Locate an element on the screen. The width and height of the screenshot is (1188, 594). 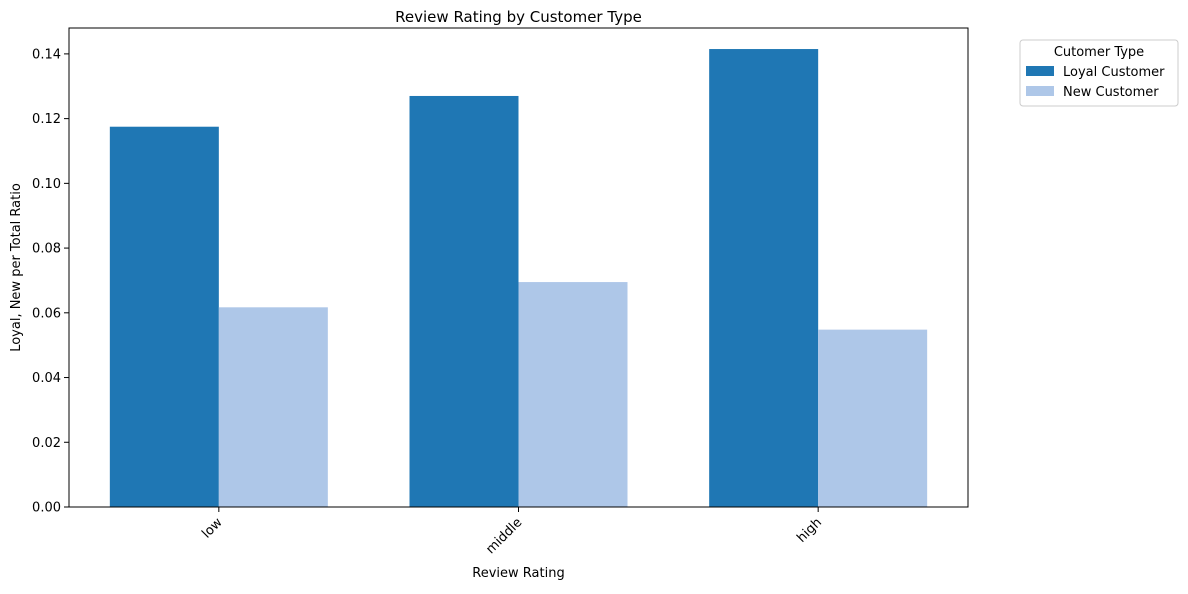
y-tick-label: 0.12 is located at coordinates (46, 119).